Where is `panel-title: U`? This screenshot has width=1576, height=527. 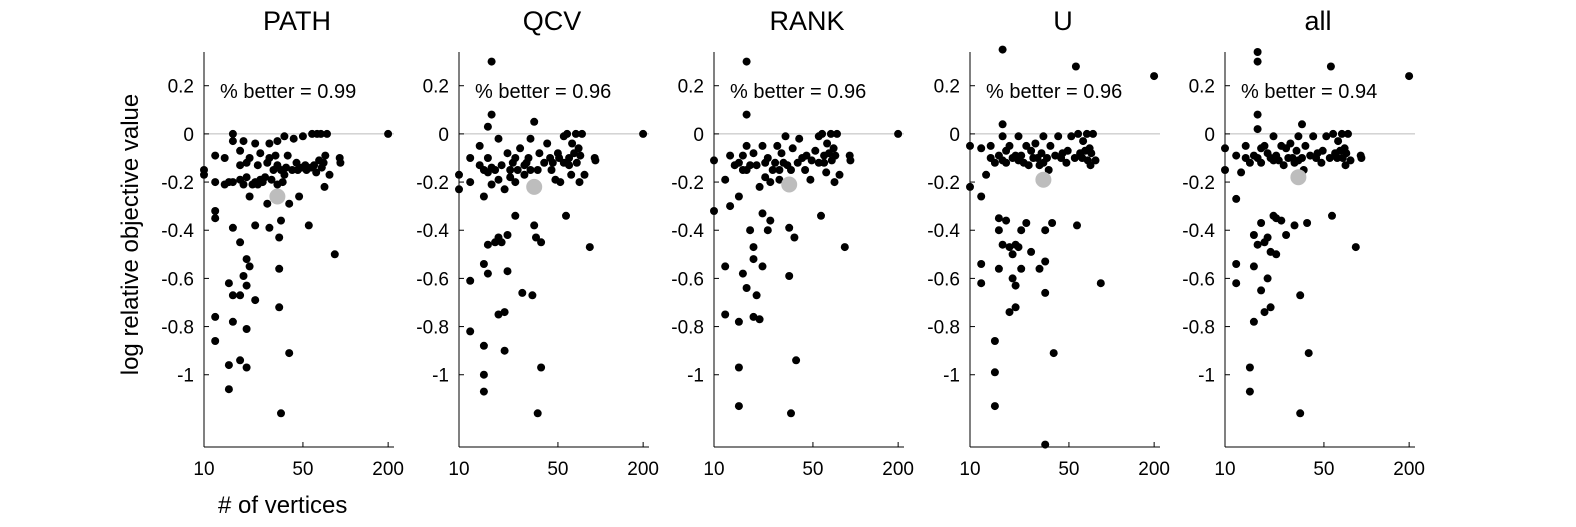
panel-title: U is located at coordinates (1063, 21).